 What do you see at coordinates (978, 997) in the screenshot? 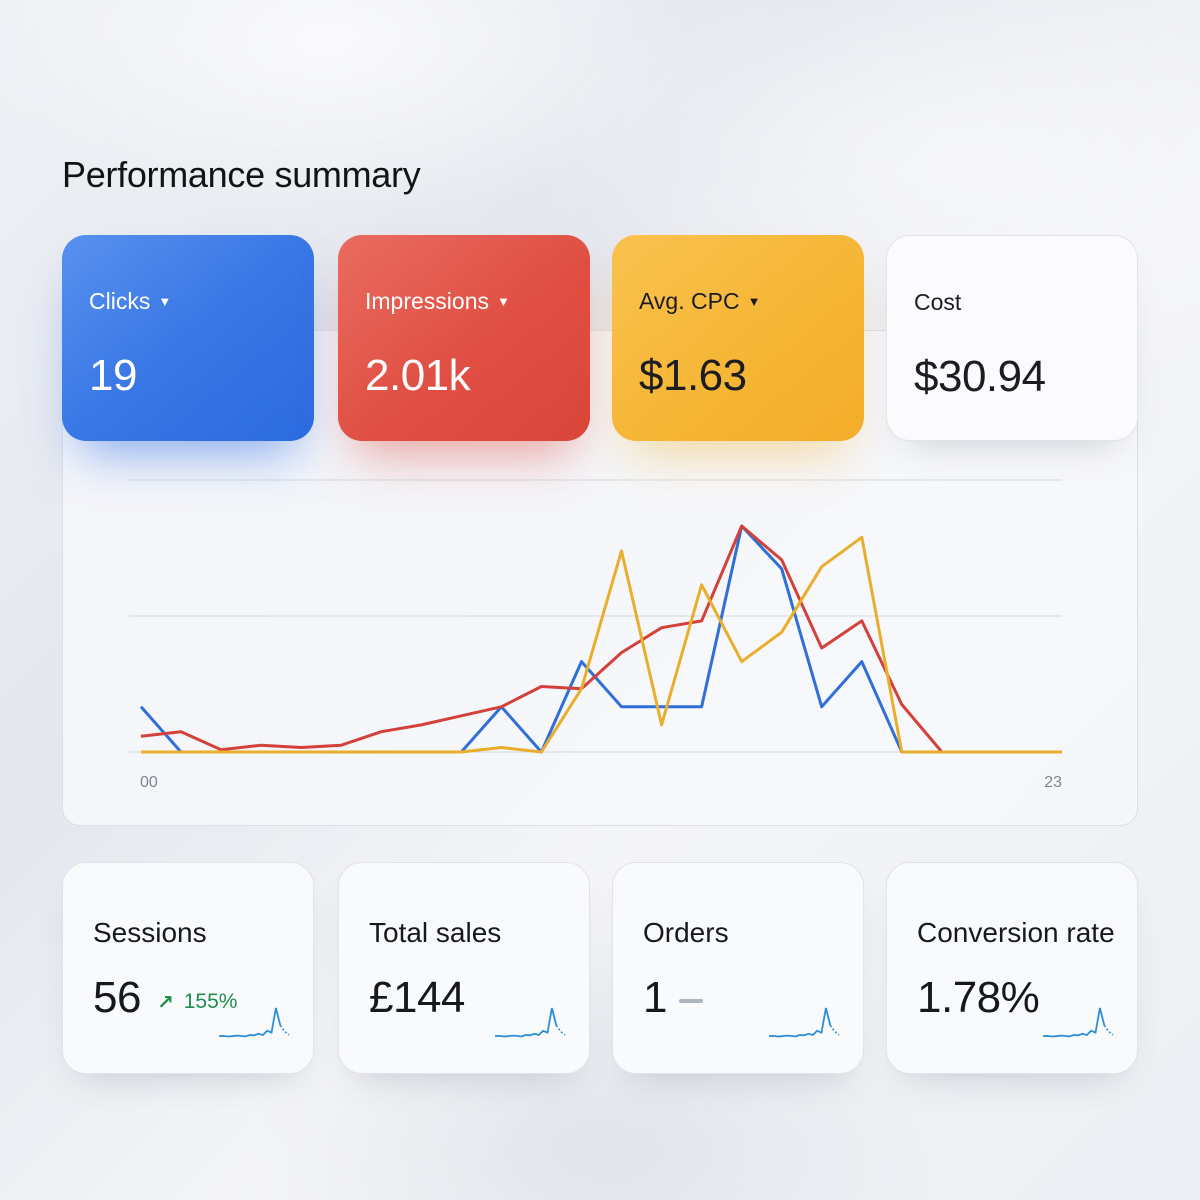
I see `conversion-rate-value: 1.78%` at bounding box center [978, 997].